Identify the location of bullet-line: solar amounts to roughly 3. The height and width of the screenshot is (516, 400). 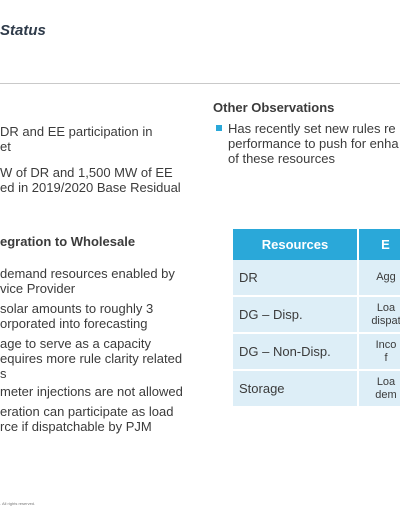
(77, 308).